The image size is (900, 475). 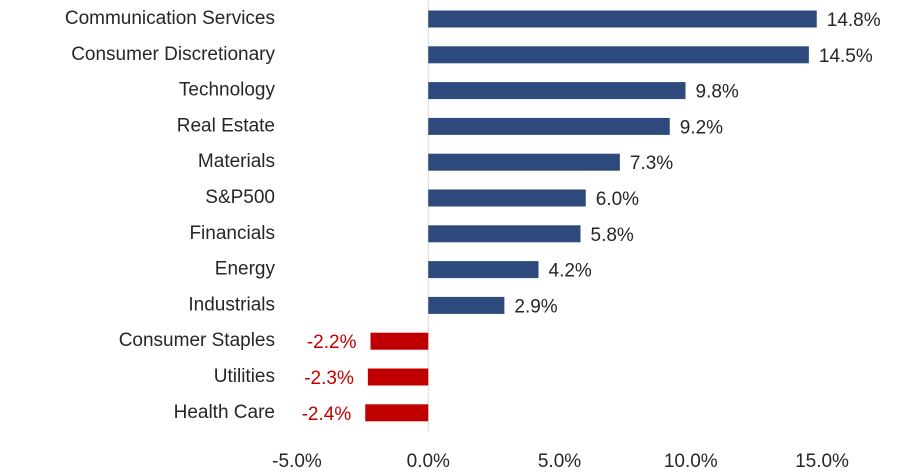 I want to click on value-label: 14.5%, so click(x=846, y=56).